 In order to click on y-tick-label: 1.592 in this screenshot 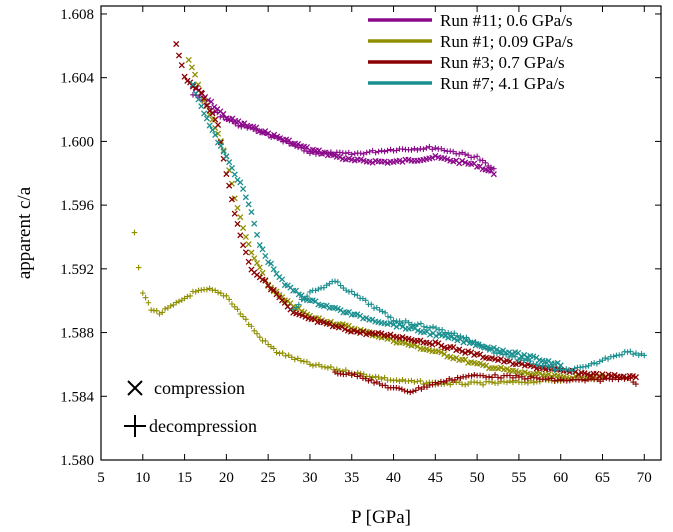, I will do `click(77, 270)`.